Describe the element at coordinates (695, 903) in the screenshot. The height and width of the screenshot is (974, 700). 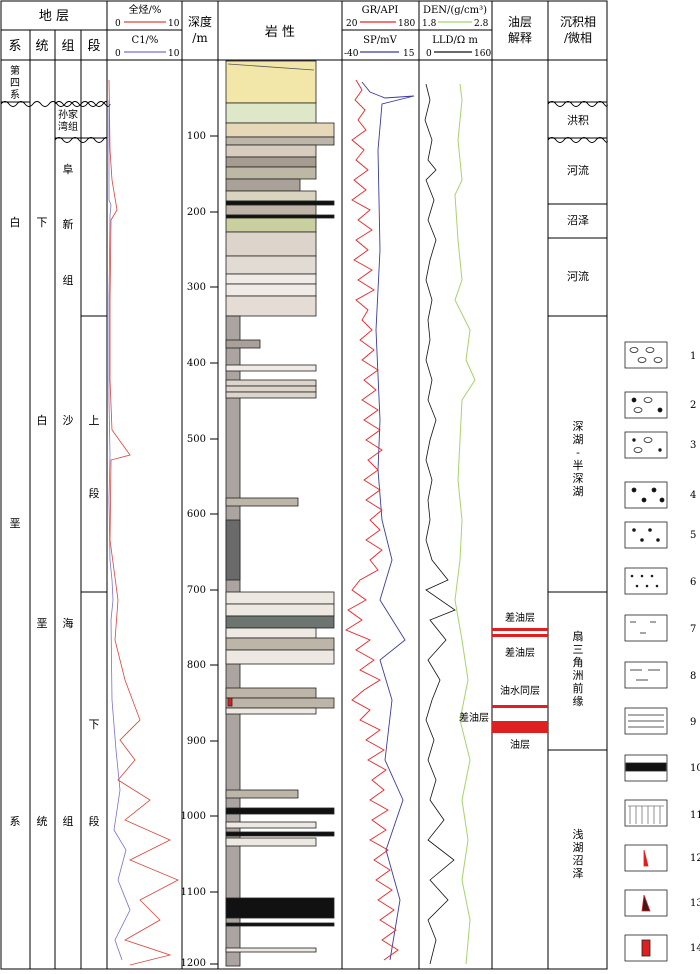
I see `legend-label-13: 13` at that location.